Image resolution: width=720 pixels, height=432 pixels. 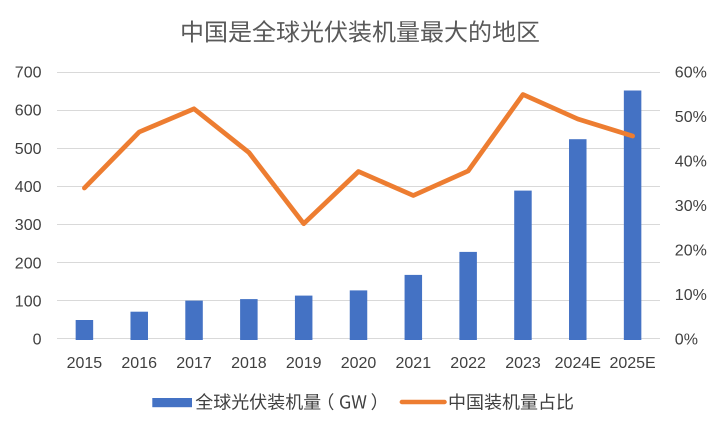 What do you see at coordinates (691, 206) in the screenshot?
I see `svg-text: 30%` at bounding box center [691, 206].